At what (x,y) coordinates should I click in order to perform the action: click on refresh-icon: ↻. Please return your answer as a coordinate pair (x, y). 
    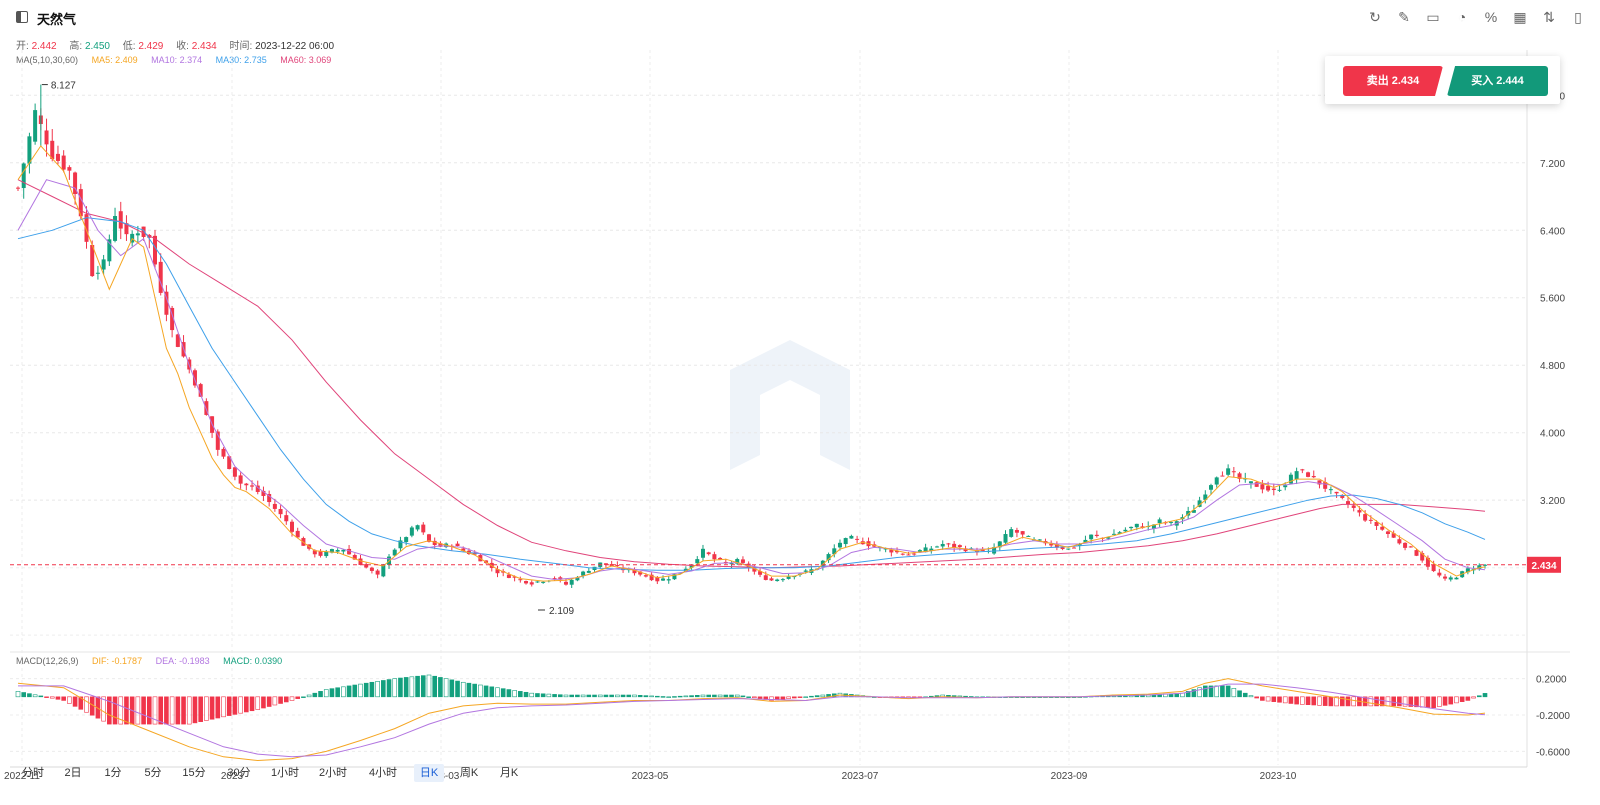
    Looking at the image, I should click on (1375, 17).